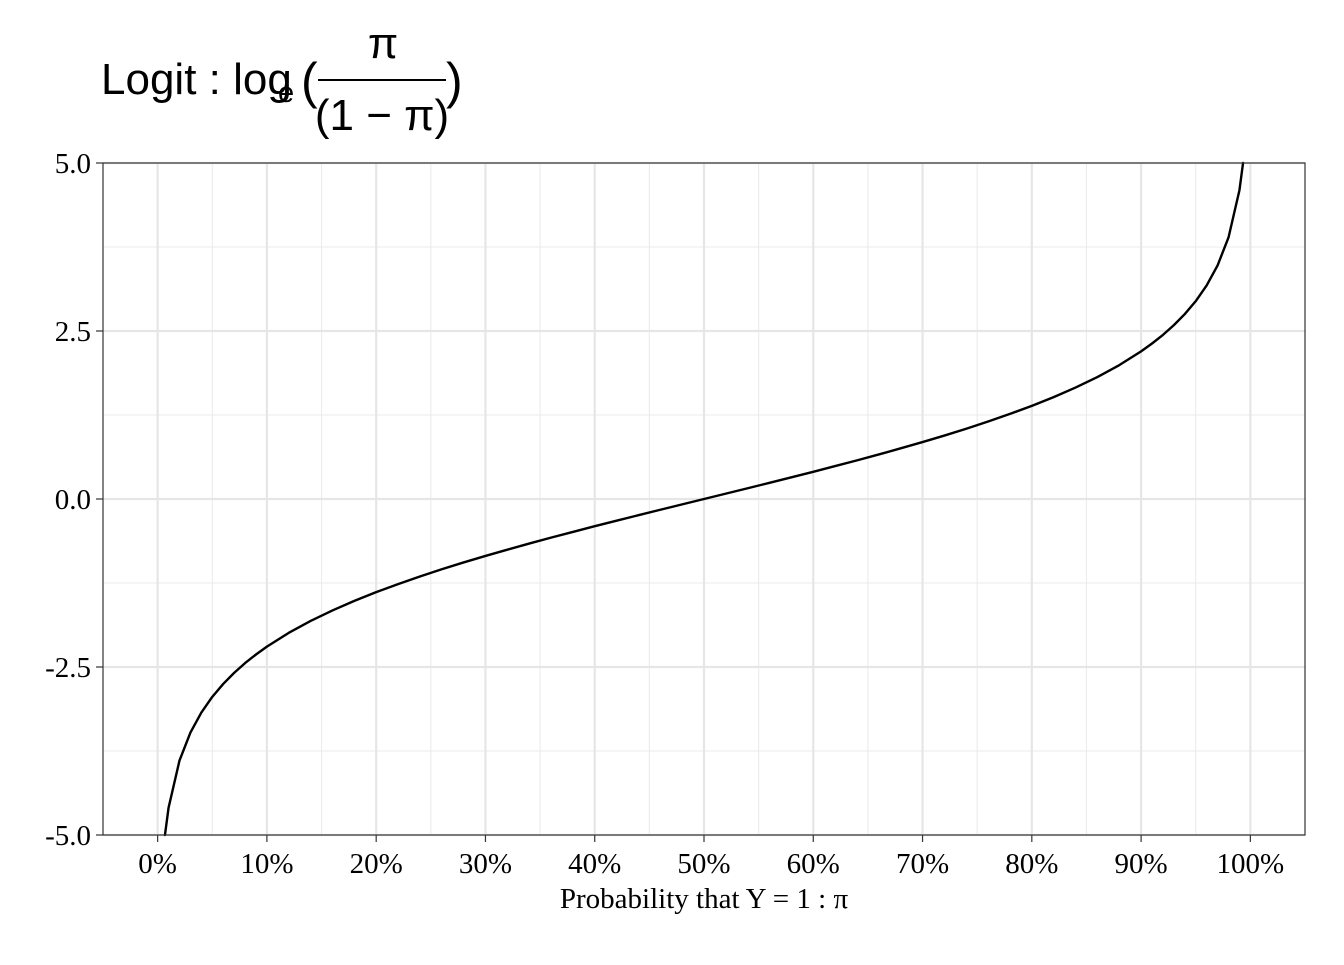  I want to click on chart-title: Logit : log e ( π (1 − π) ), so click(282, 79).